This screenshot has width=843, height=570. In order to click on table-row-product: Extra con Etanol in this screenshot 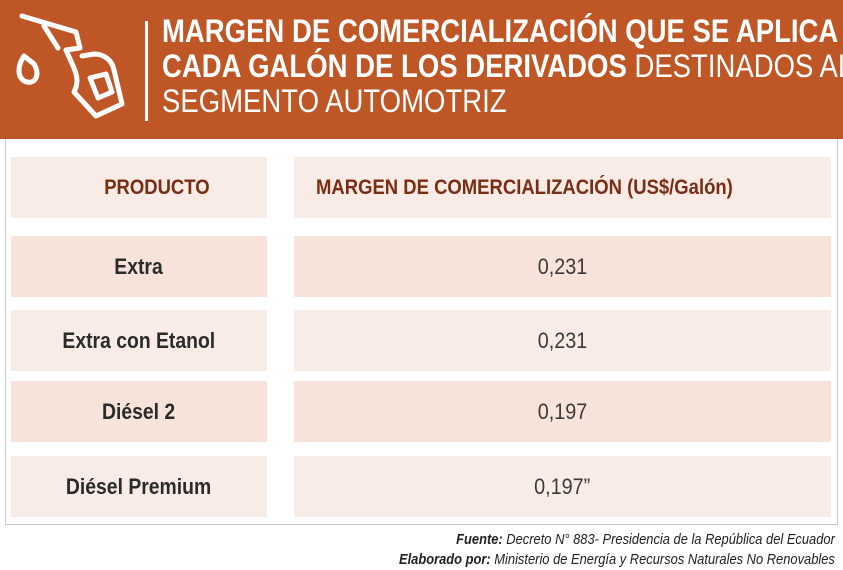, I will do `click(139, 340)`.